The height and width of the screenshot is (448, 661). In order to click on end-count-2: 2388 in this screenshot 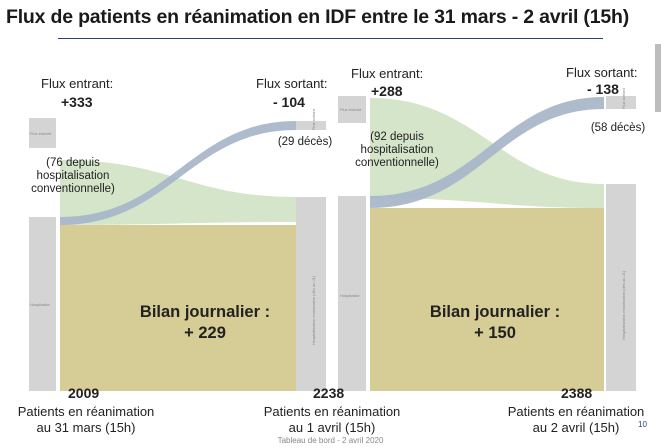, I will do `click(577, 393)`.